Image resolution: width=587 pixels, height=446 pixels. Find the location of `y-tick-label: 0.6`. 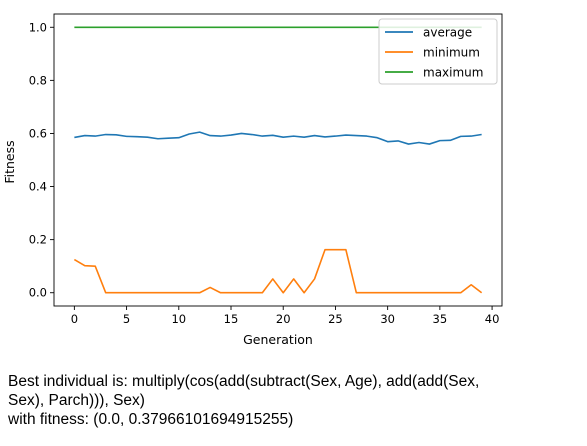

y-tick-label: 0.6 is located at coordinates (38, 133).